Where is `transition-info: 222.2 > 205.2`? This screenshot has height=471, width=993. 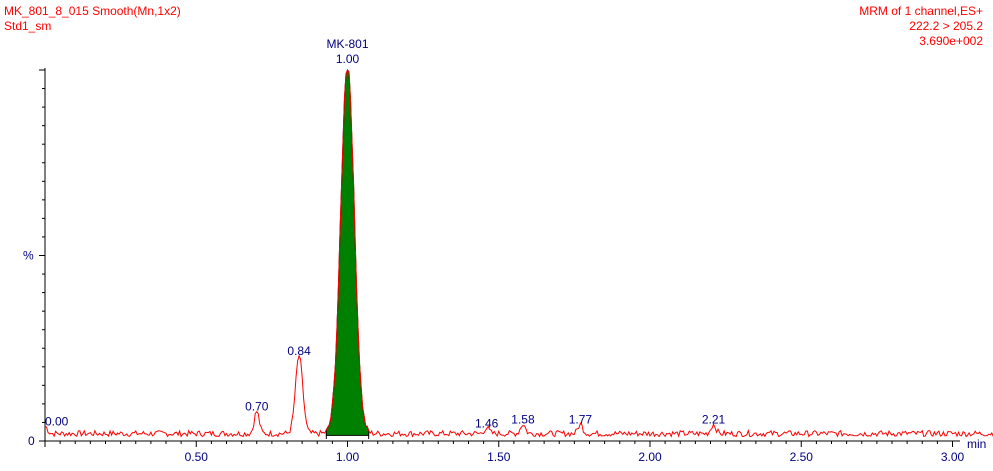 transition-info: 222.2 > 205.2 is located at coordinates (946, 26).